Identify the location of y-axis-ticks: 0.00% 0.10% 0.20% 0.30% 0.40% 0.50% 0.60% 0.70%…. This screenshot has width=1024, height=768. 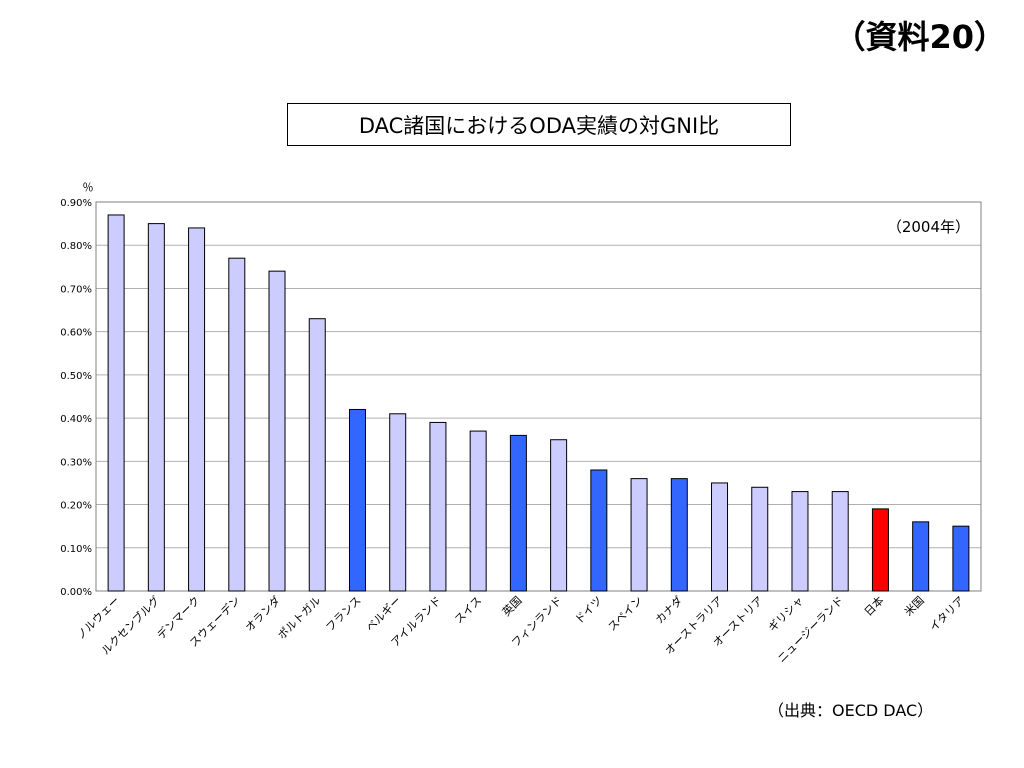
(76, 398).